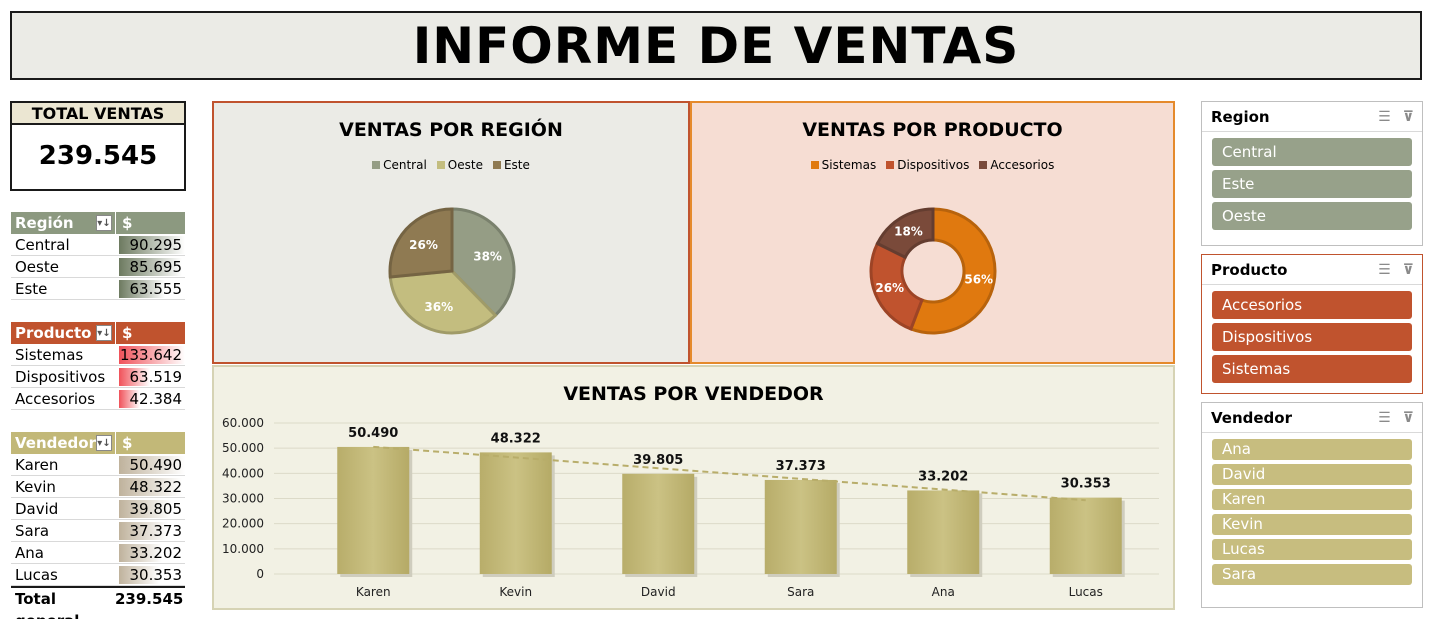 This screenshot has height=619, width=1434. I want to click on x-tick-label: Lucas, so click(1086, 592).